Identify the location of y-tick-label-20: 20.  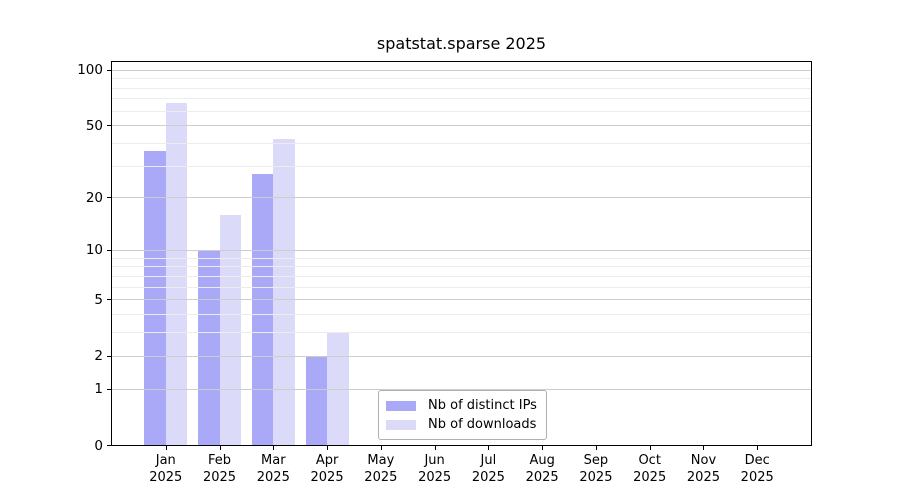
(94, 197).